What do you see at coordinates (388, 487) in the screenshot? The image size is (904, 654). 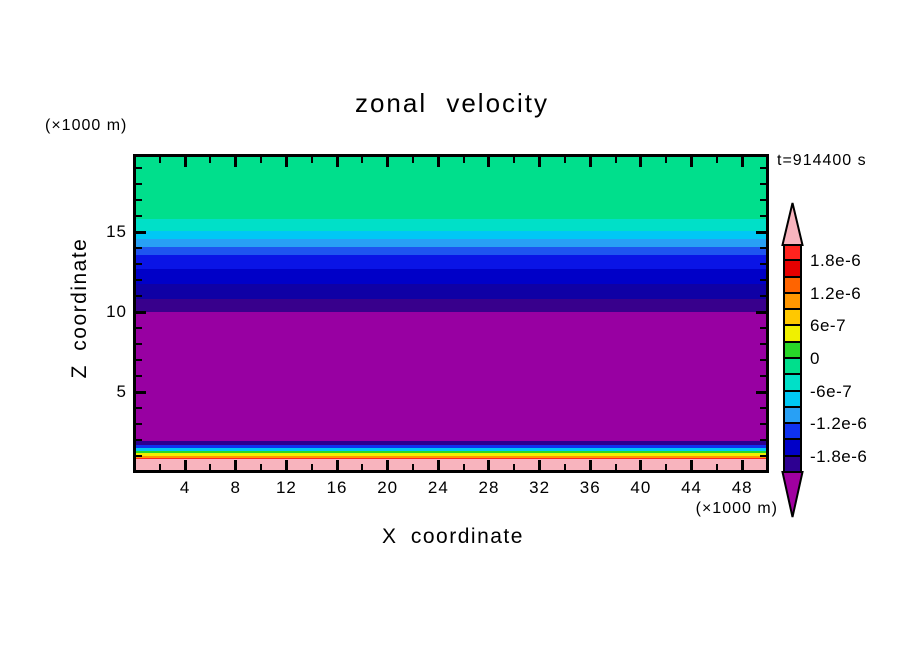 I see `x-tick-label: 20` at bounding box center [388, 487].